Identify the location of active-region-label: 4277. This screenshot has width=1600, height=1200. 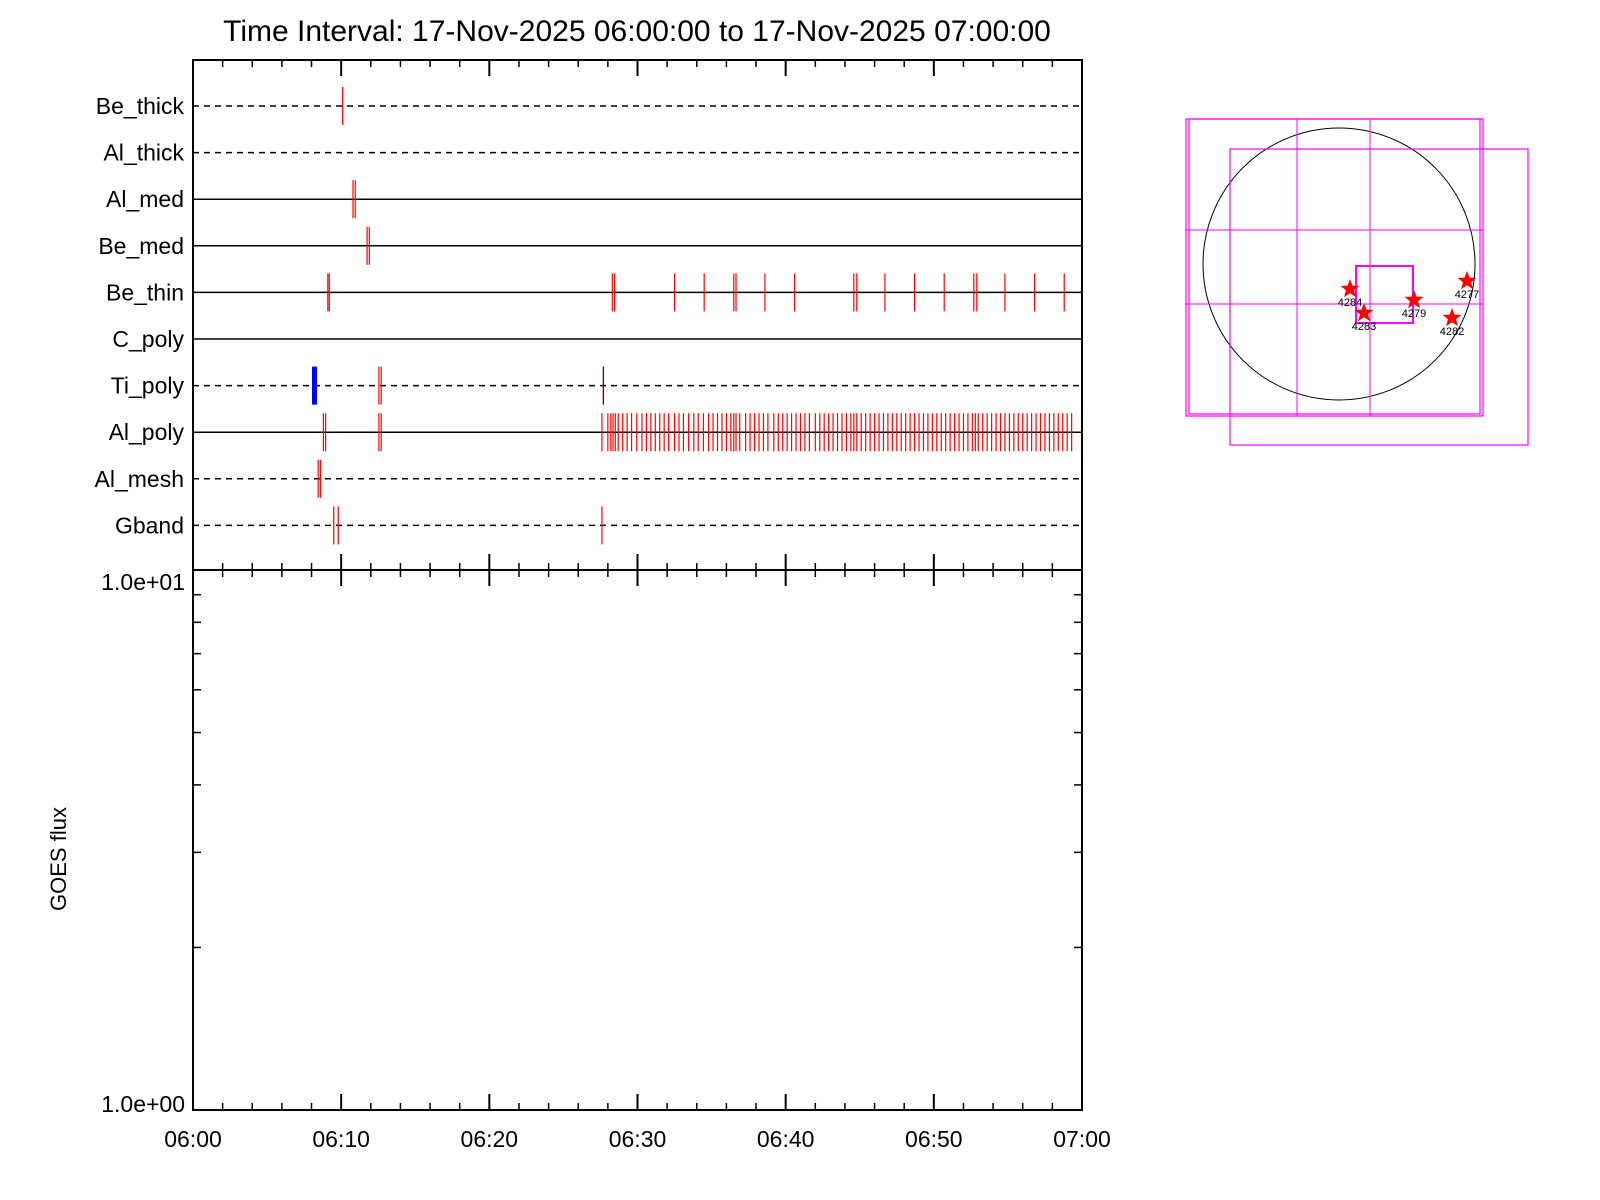
(1467, 295).